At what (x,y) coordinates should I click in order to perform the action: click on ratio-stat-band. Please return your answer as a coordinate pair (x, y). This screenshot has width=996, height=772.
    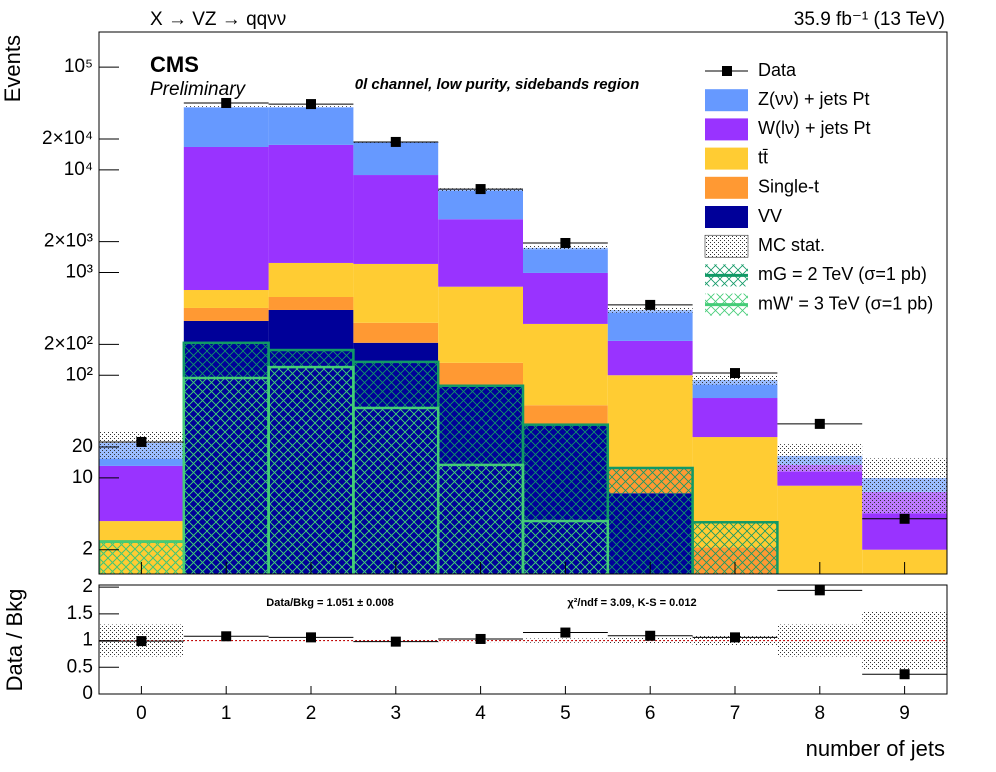
    Looking at the image, I should click on (565, 640).